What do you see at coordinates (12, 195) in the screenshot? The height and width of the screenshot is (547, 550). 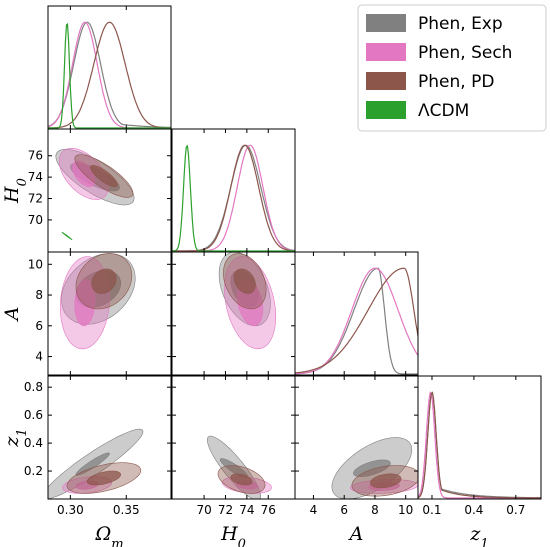 I see `y-axis-title-h0-symbol: H` at bounding box center [12, 195].